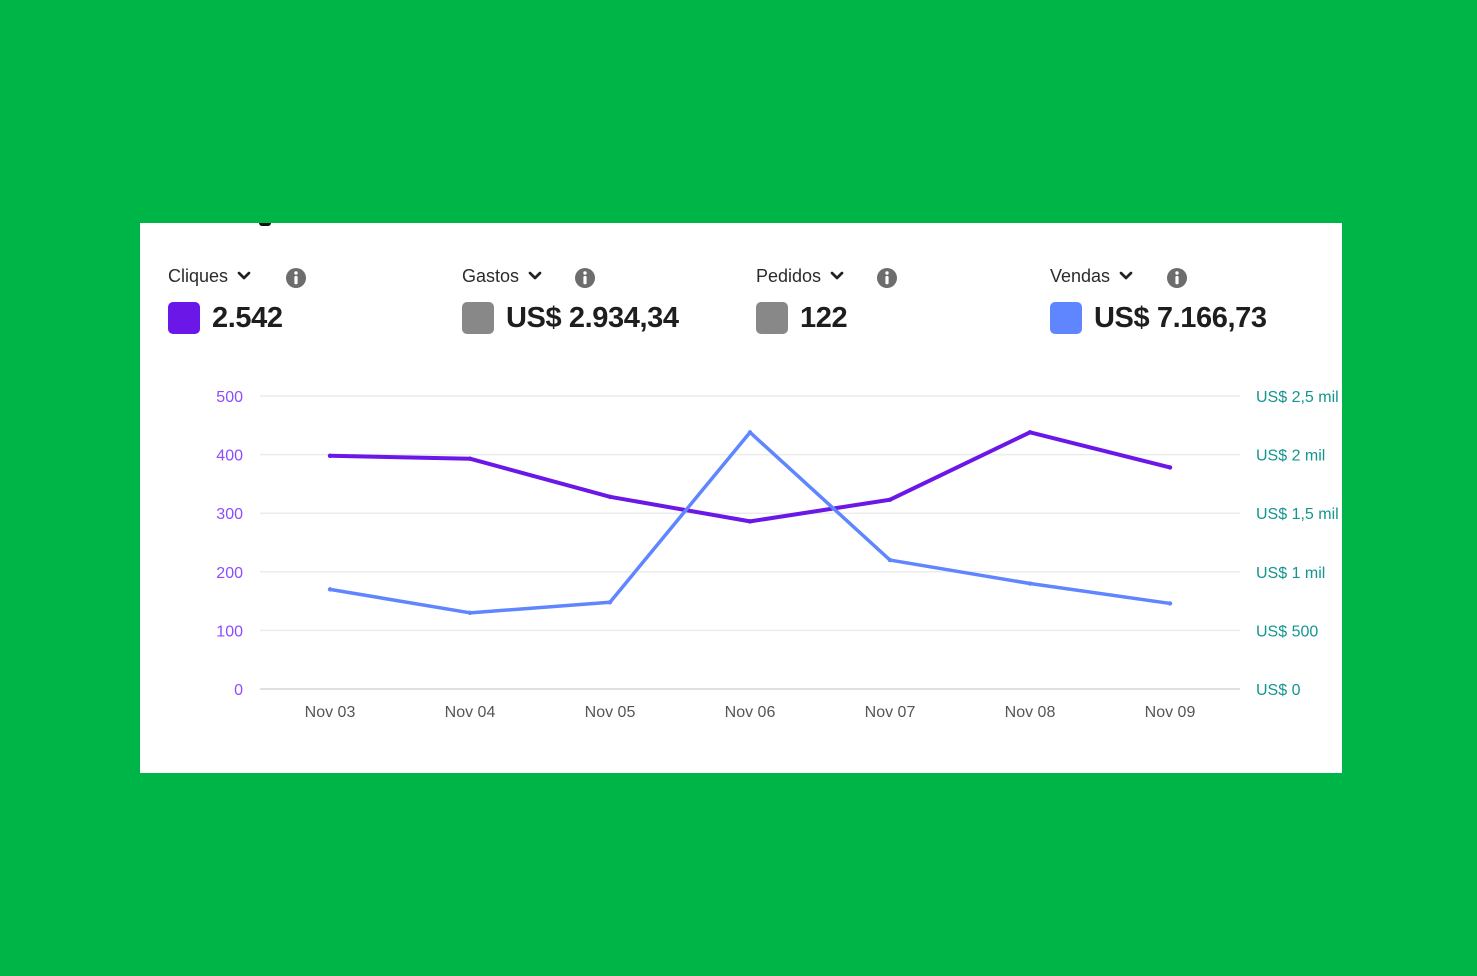 This screenshot has height=976, width=1477. I want to click on metric-selector-pedidos: Pedidos, so click(801, 276).